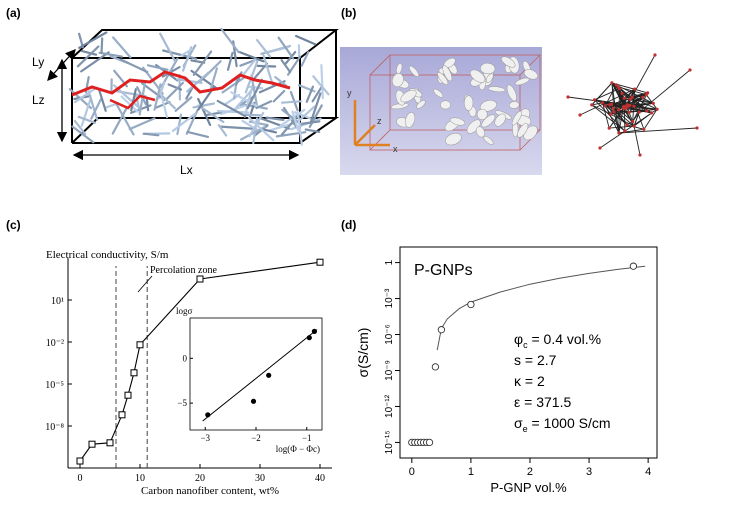  I want to click on chart-d-x-tick-label: 1, so click(471, 472).